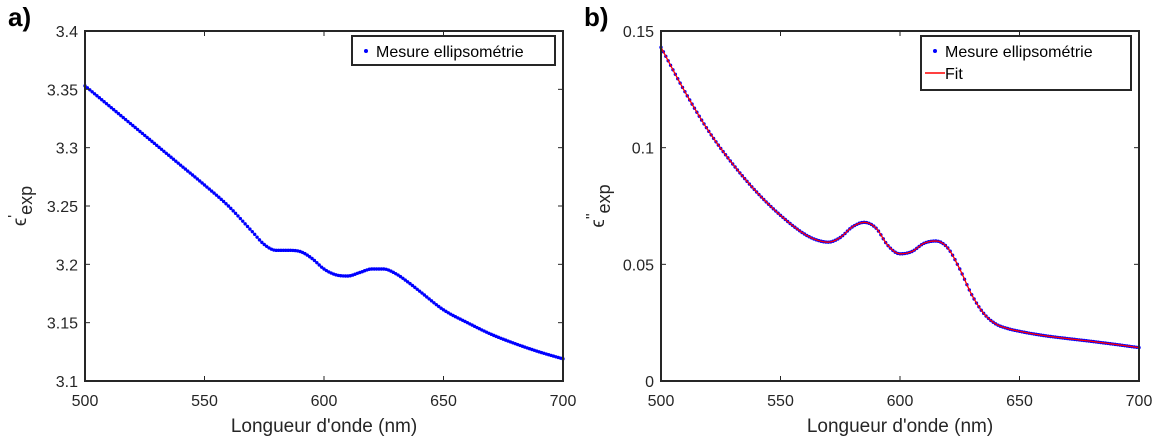 This screenshot has height=443, width=1161. I want to click on panel-a-xtick-label: 500, so click(85, 401).